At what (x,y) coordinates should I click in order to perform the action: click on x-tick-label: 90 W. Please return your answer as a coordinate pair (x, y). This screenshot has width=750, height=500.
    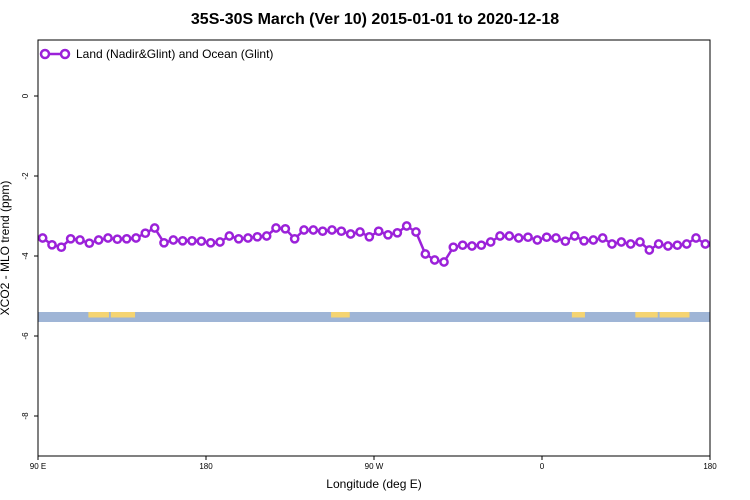
    Looking at the image, I should click on (374, 466).